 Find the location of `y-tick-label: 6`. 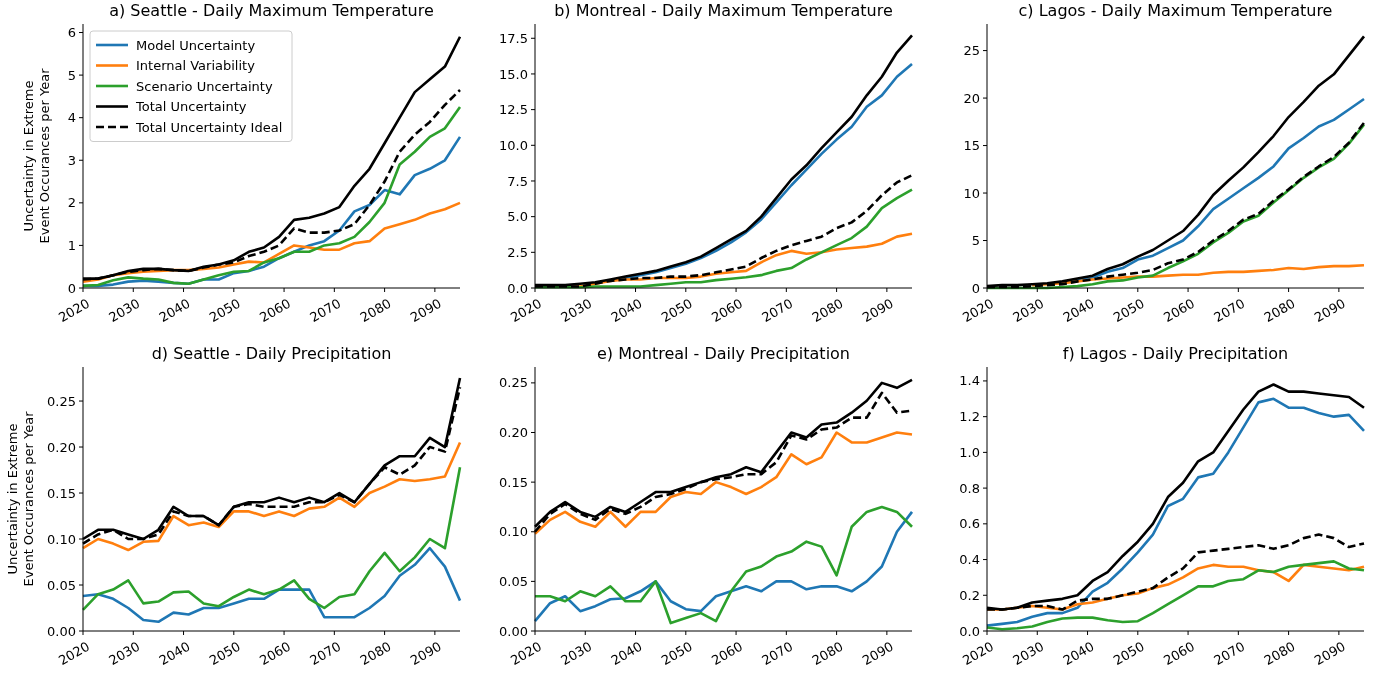

y-tick-label: 6 is located at coordinates (71, 33).